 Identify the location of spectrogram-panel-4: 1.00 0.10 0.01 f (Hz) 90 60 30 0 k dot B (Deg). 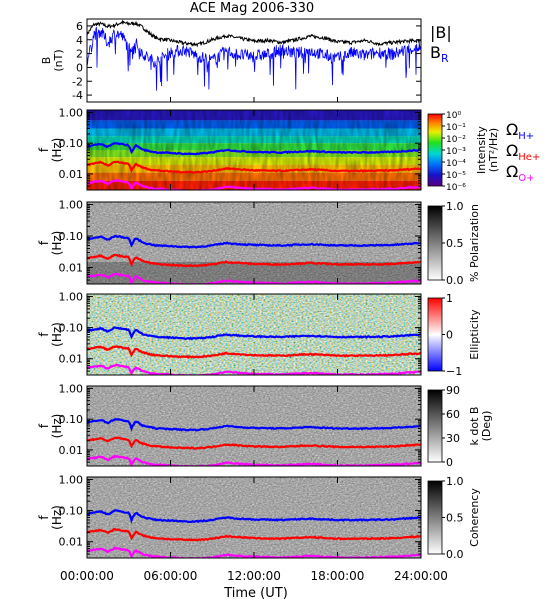
(265, 425).